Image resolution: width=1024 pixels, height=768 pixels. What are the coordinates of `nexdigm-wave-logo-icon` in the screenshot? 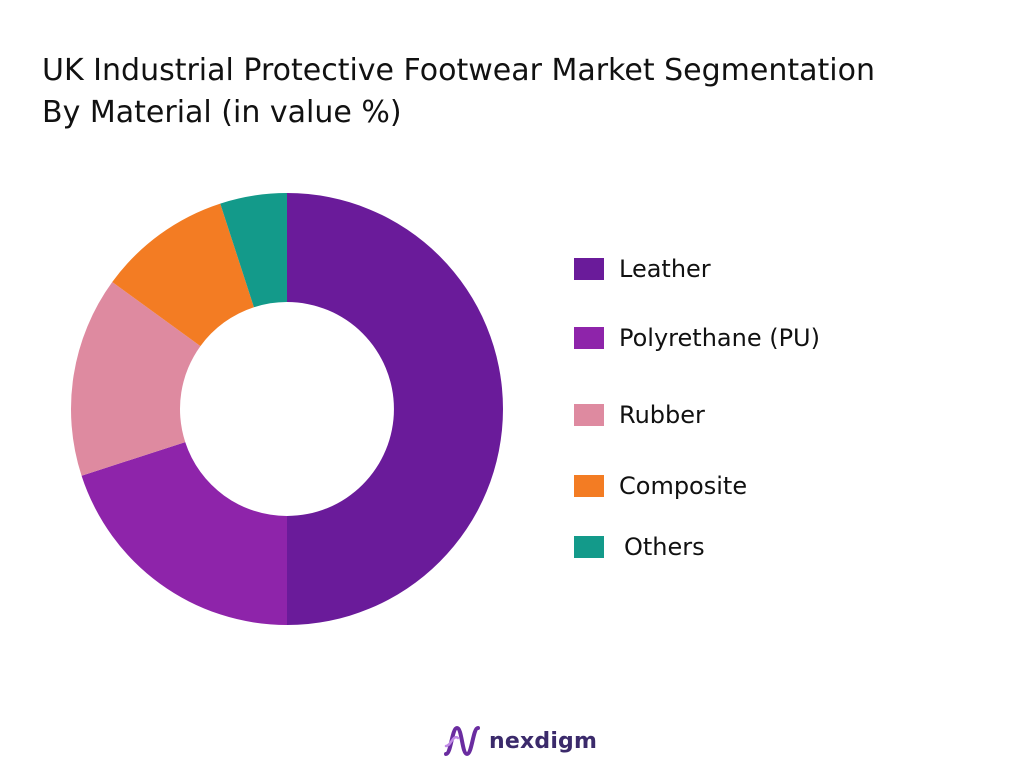 It's located at (462, 741).